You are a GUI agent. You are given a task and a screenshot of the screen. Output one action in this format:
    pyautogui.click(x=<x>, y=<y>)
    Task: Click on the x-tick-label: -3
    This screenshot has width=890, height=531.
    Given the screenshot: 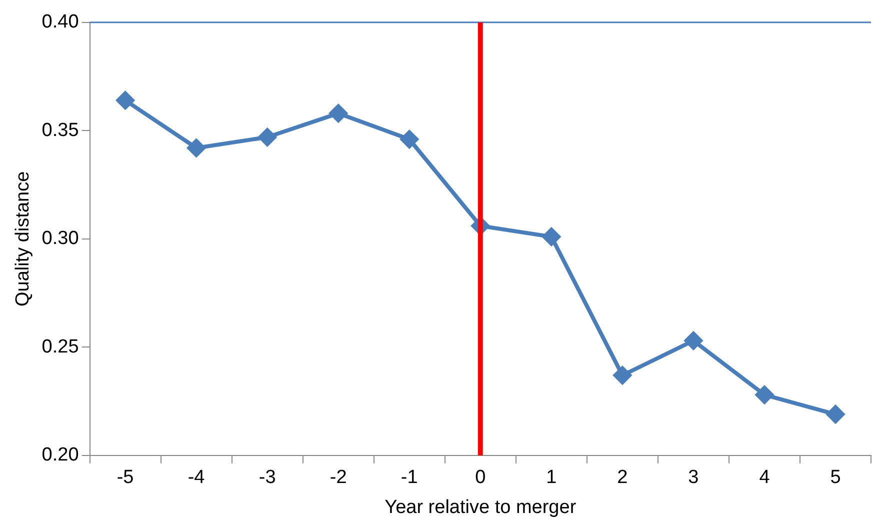 What is the action you would take?
    pyautogui.click(x=267, y=477)
    